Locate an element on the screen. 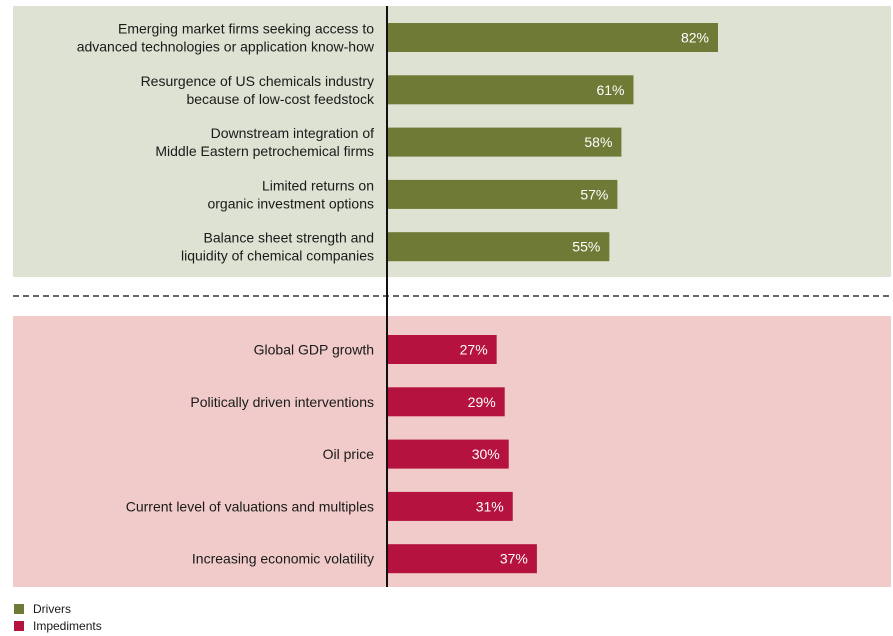 This screenshot has width=893, height=636. drivers-category-label-1-line-0: Resurgence of US chemicals industry is located at coordinates (257, 81).